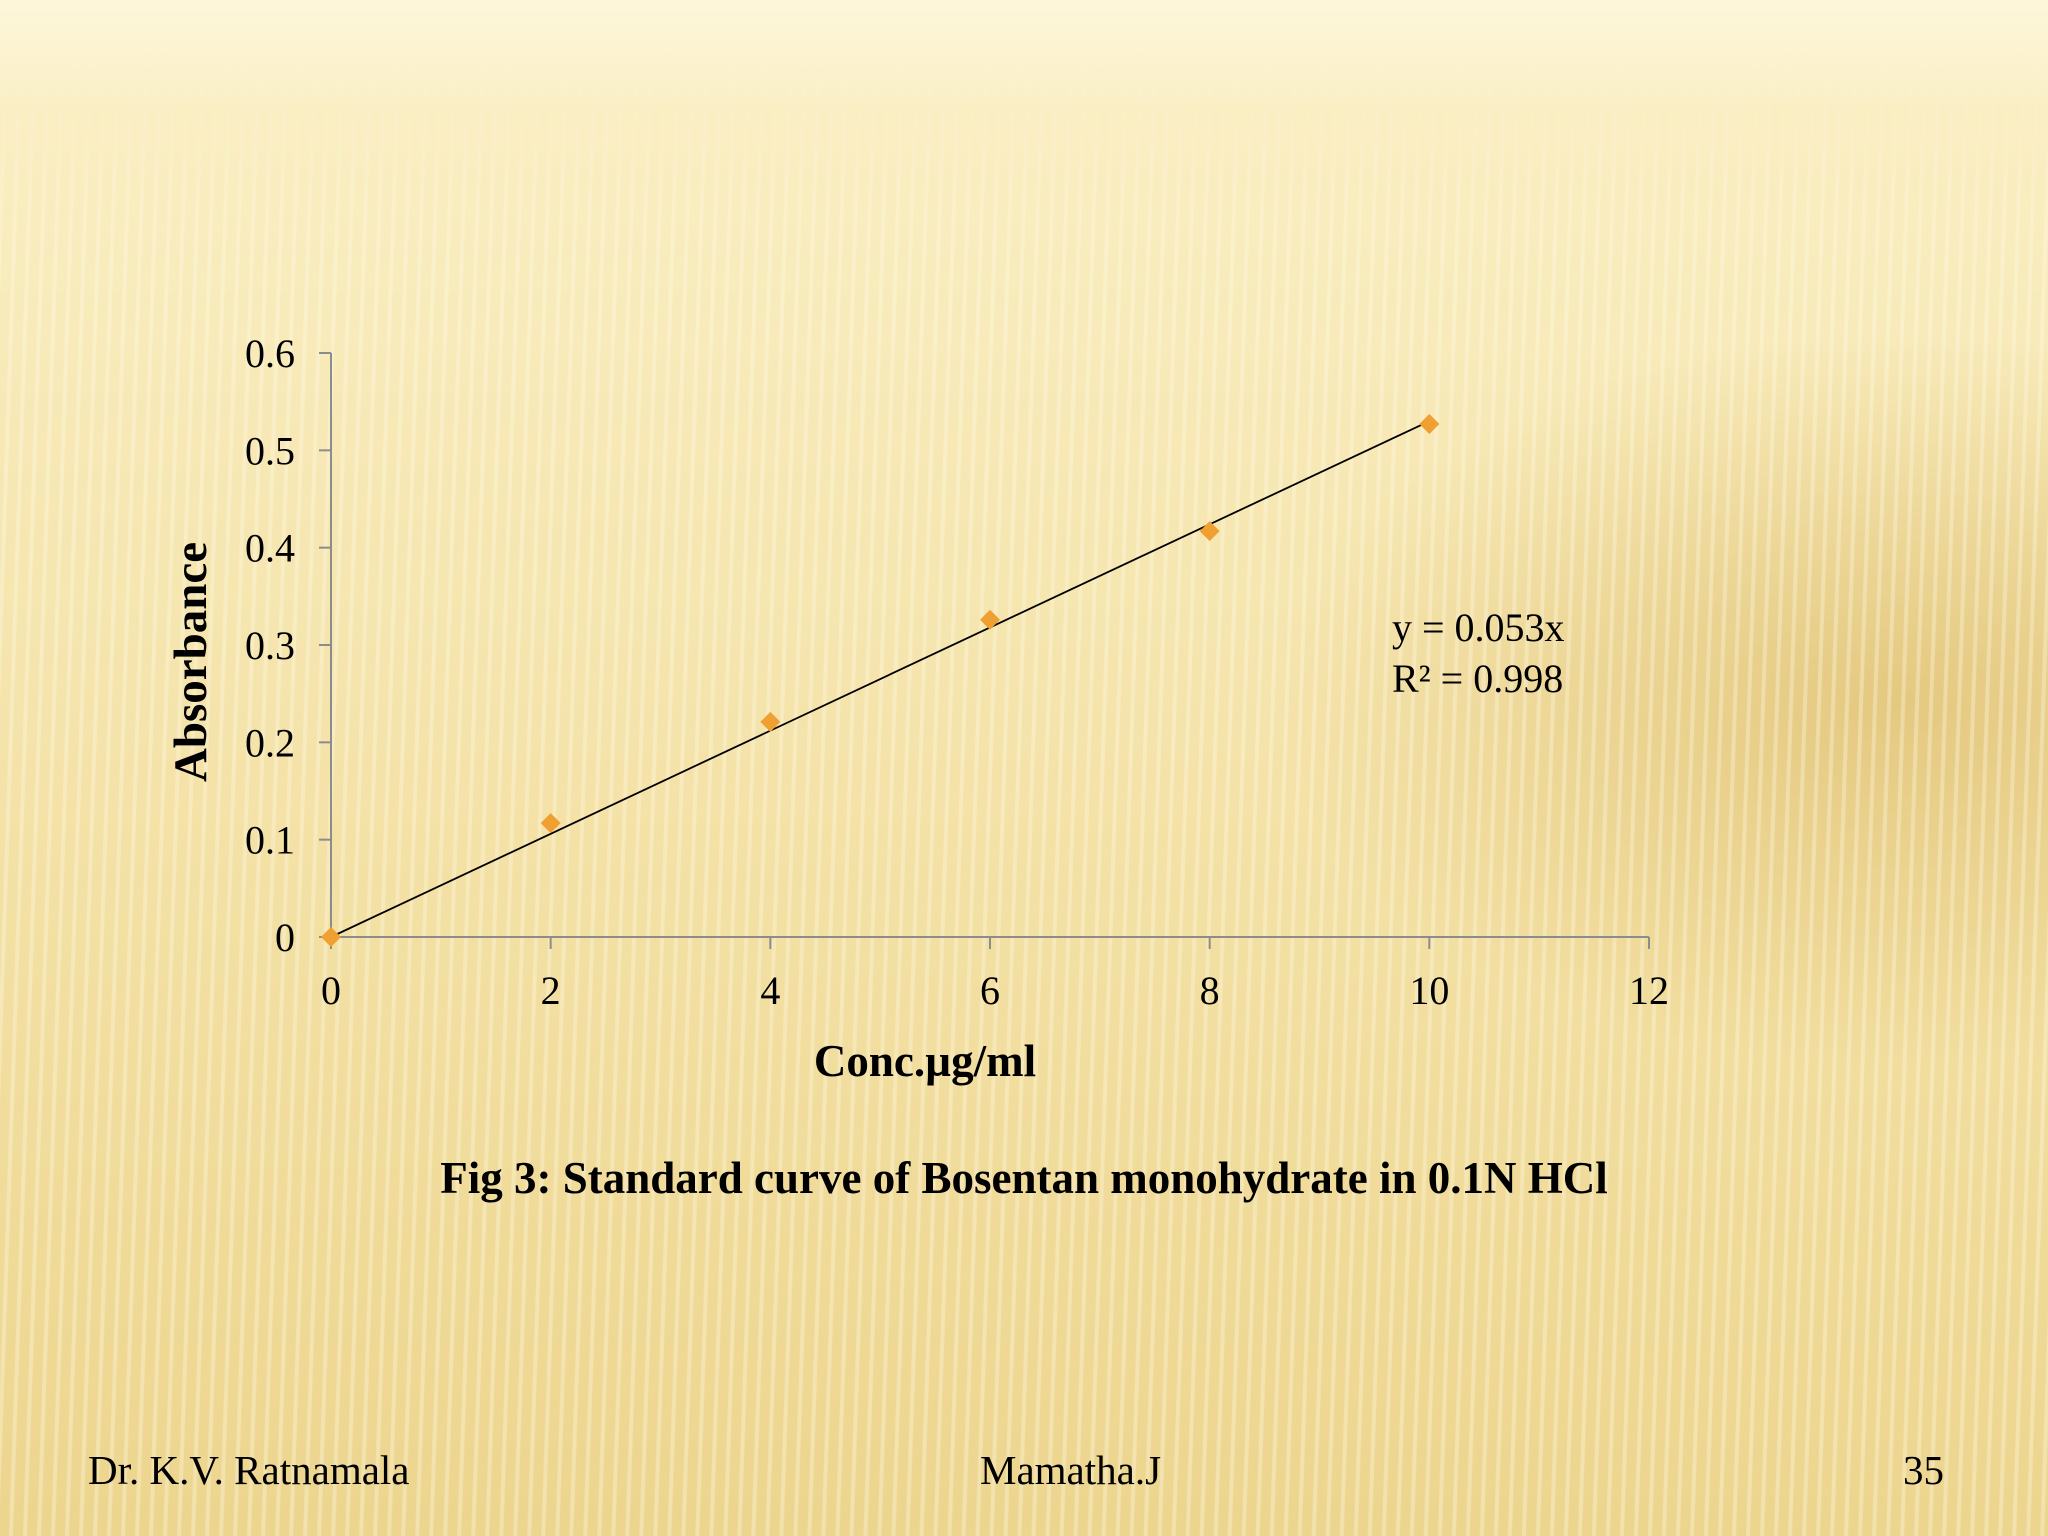 This screenshot has width=2048, height=1536. Describe the element at coordinates (331, 990) in the screenshot. I see `x-tick-label: 0` at that location.